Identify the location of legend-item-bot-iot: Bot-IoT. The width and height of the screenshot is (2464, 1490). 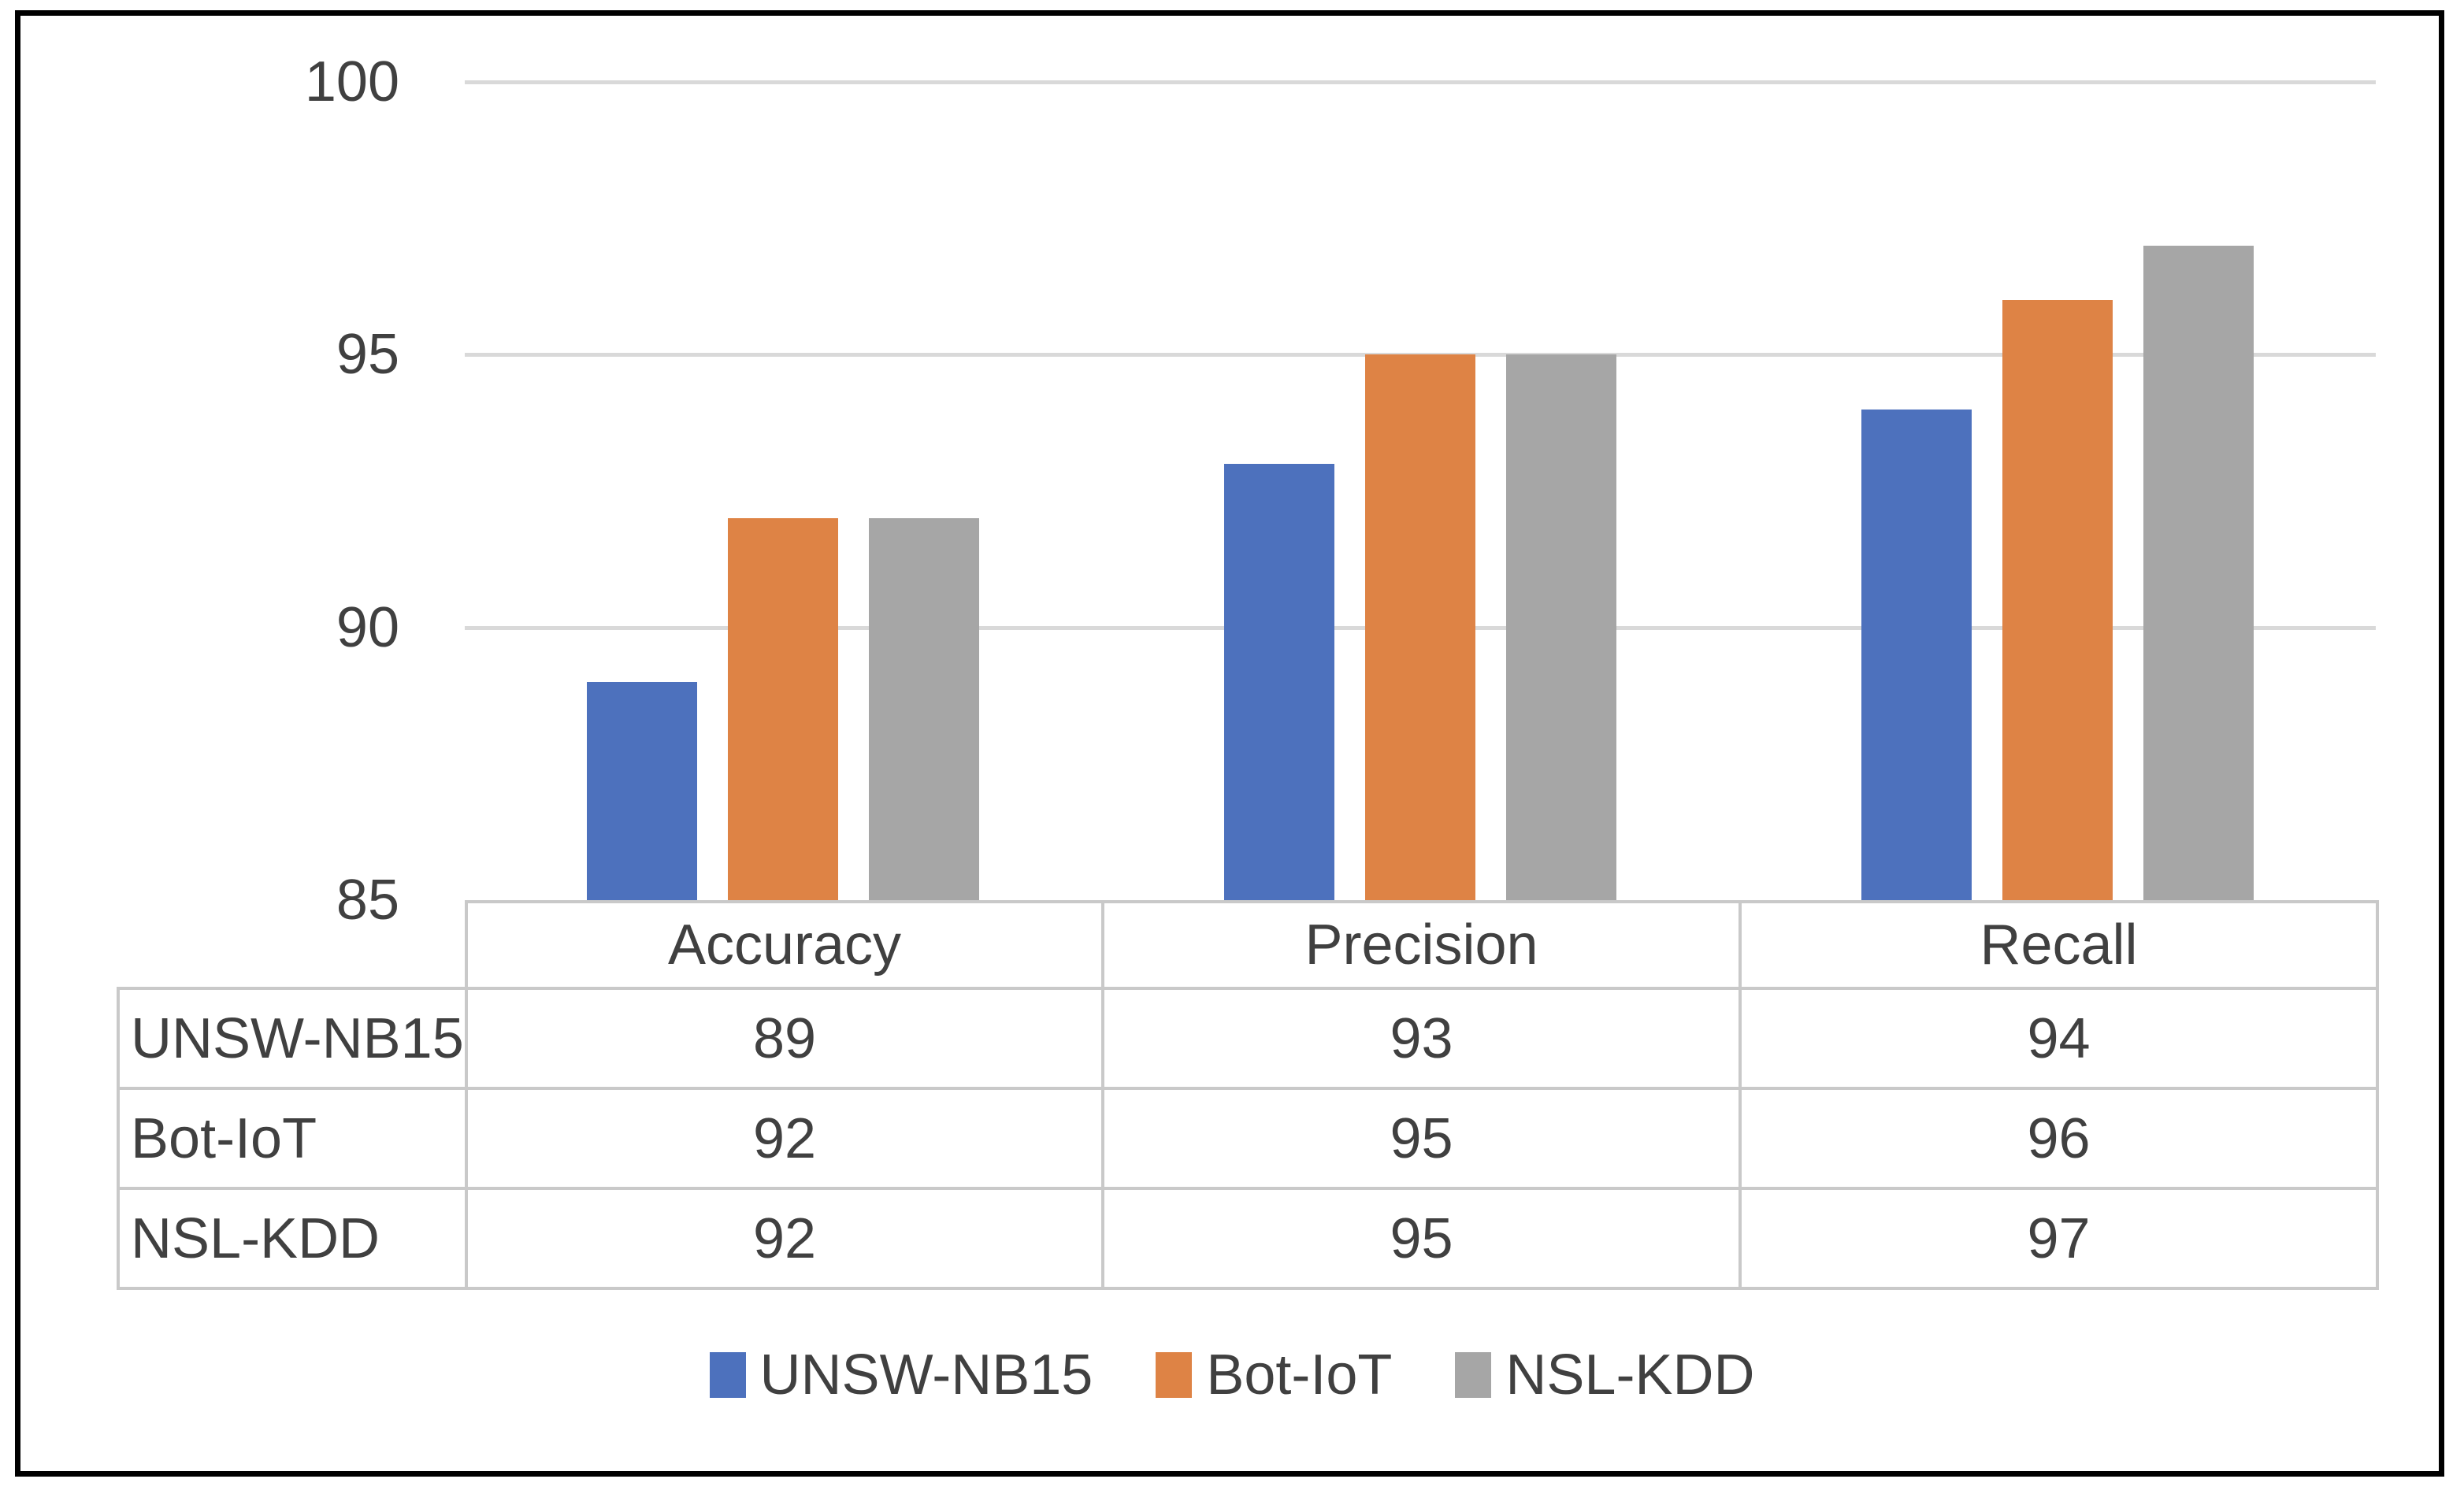
(1274, 1375).